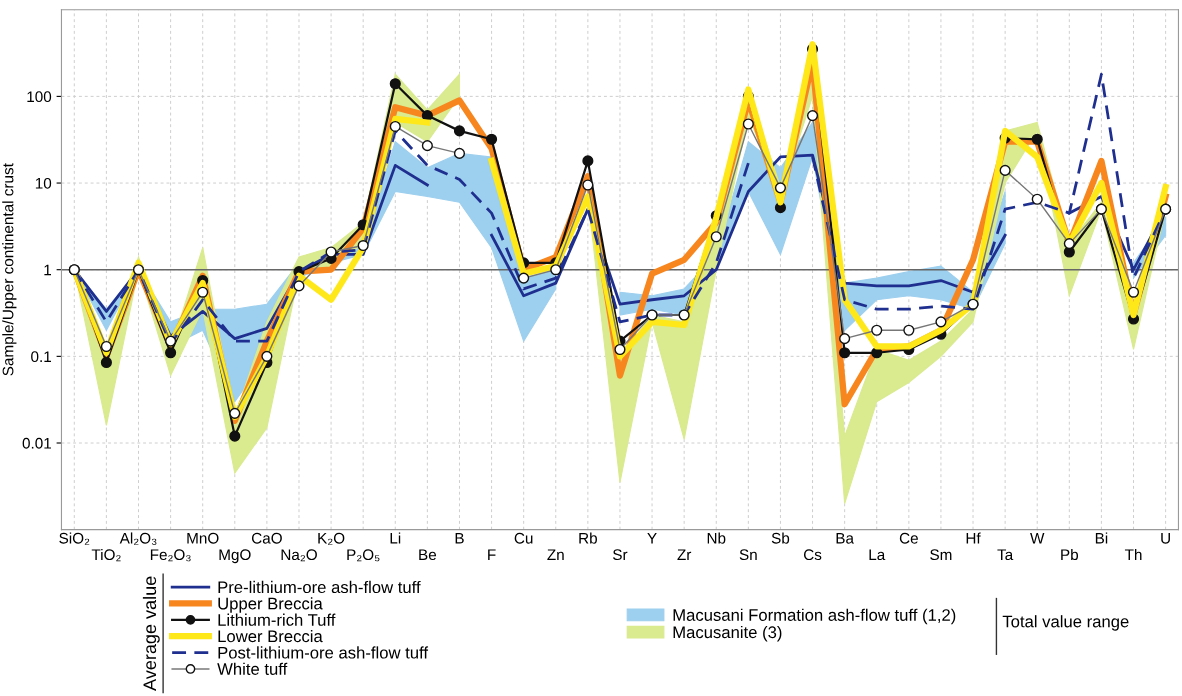 This screenshot has height=696, width=1182. I want to click on legend-label: White tuff, so click(252, 668).